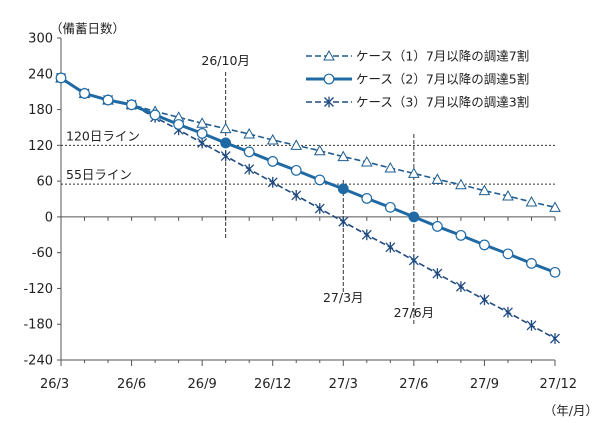 Image resolution: width=600 pixels, height=423 pixels. What do you see at coordinates (38, 361) in the screenshot?
I see `y-tick-label: -240` at bounding box center [38, 361].